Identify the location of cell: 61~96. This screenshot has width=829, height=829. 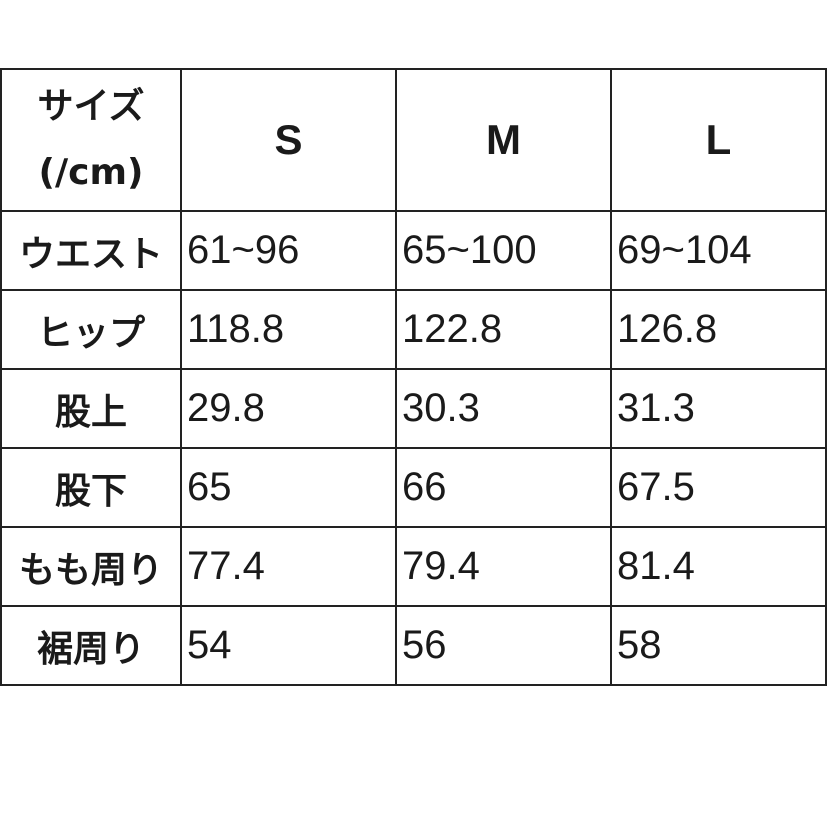
(288, 250).